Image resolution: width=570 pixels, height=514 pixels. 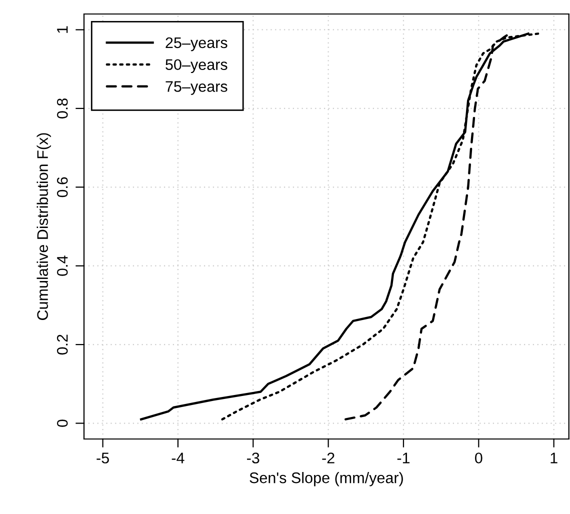 What do you see at coordinates (403, 458) in the screenshot?
I see `x-tick-label: -1` at bounding box center [403, 458].